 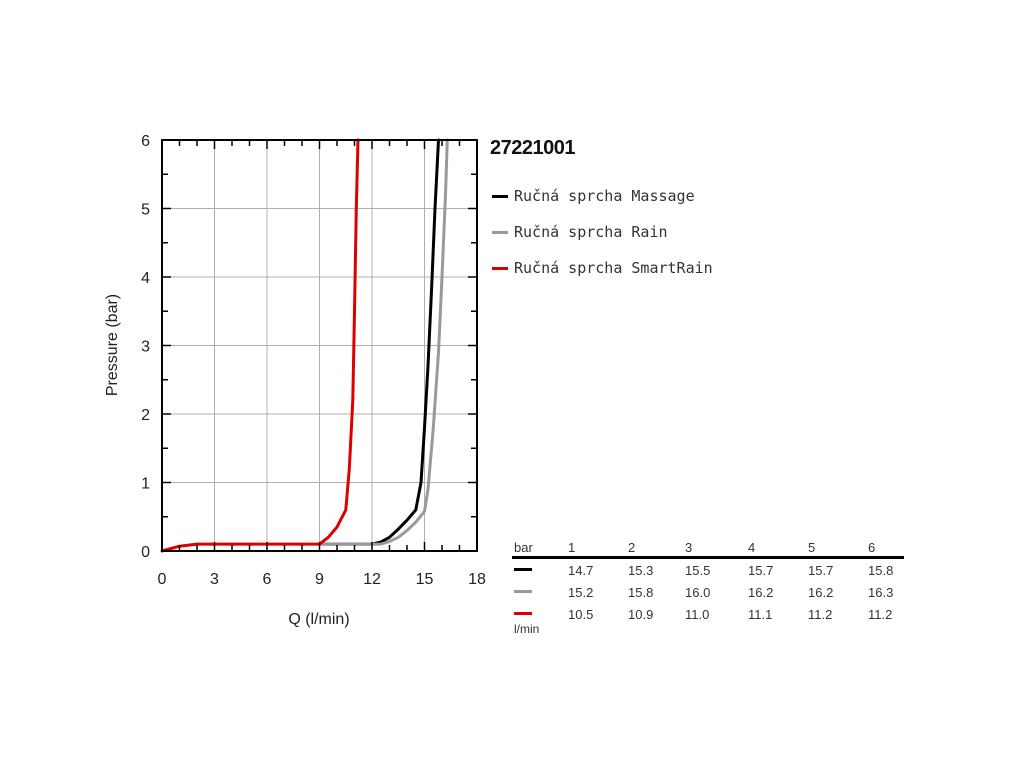 I want to click on flow-table-header: bar 1 2 3 4 5 6, so click(x=708, y=549).